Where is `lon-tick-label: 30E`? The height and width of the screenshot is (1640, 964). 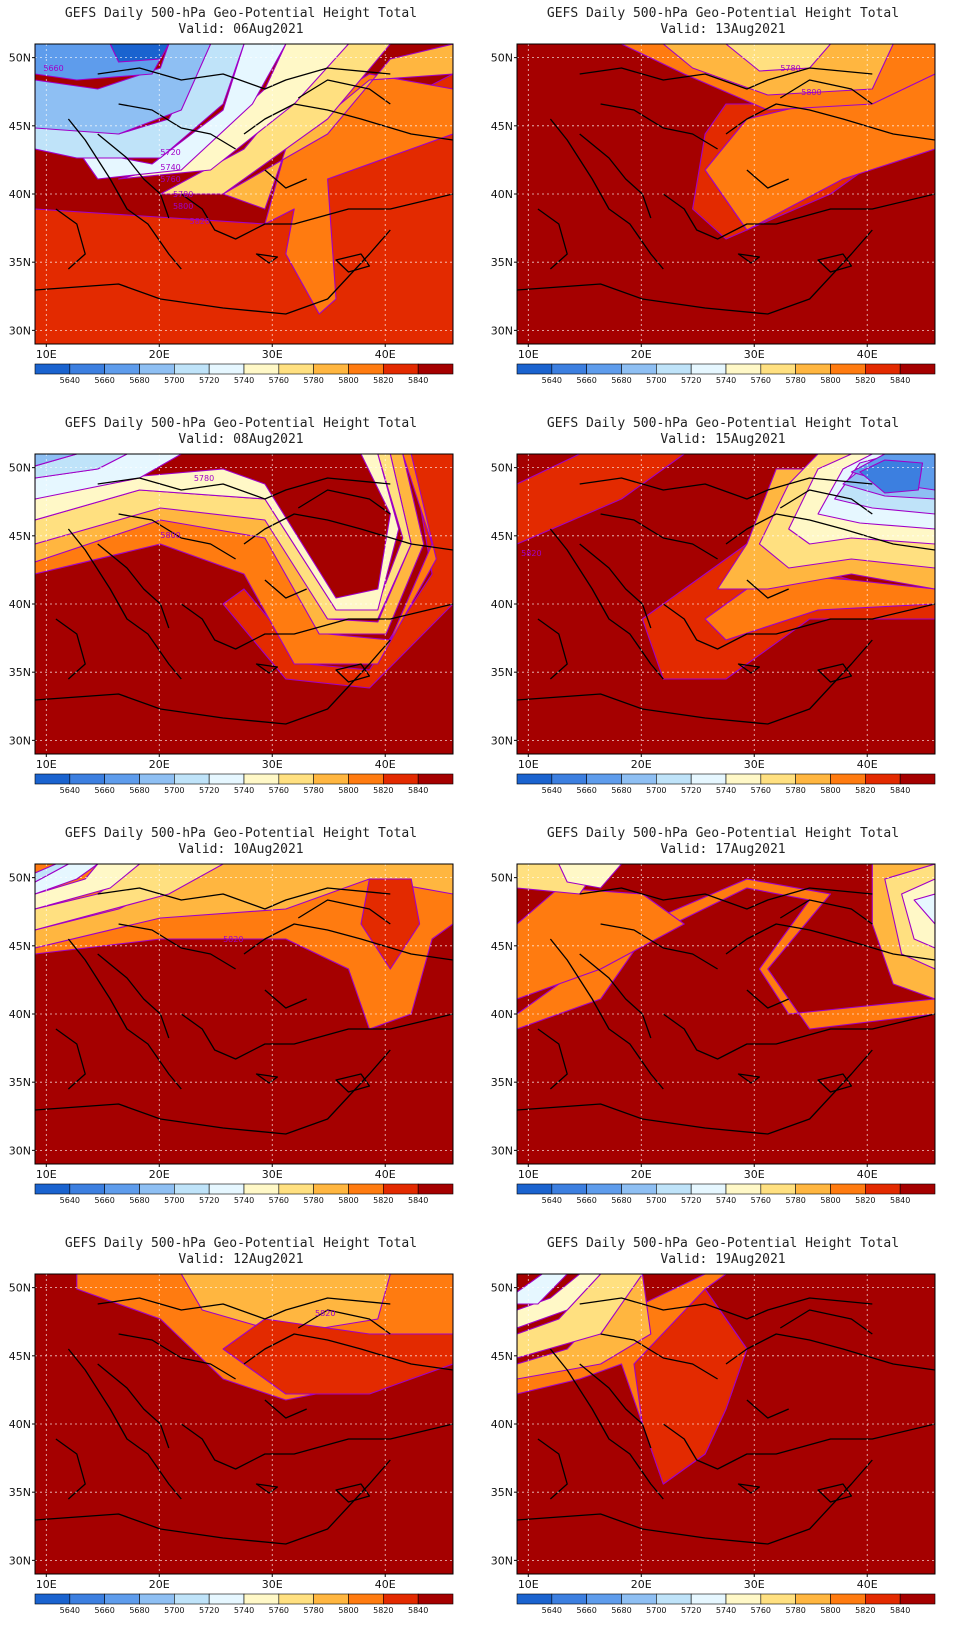 lon-tick-label: 30E is located at coordinates (272, 1174).